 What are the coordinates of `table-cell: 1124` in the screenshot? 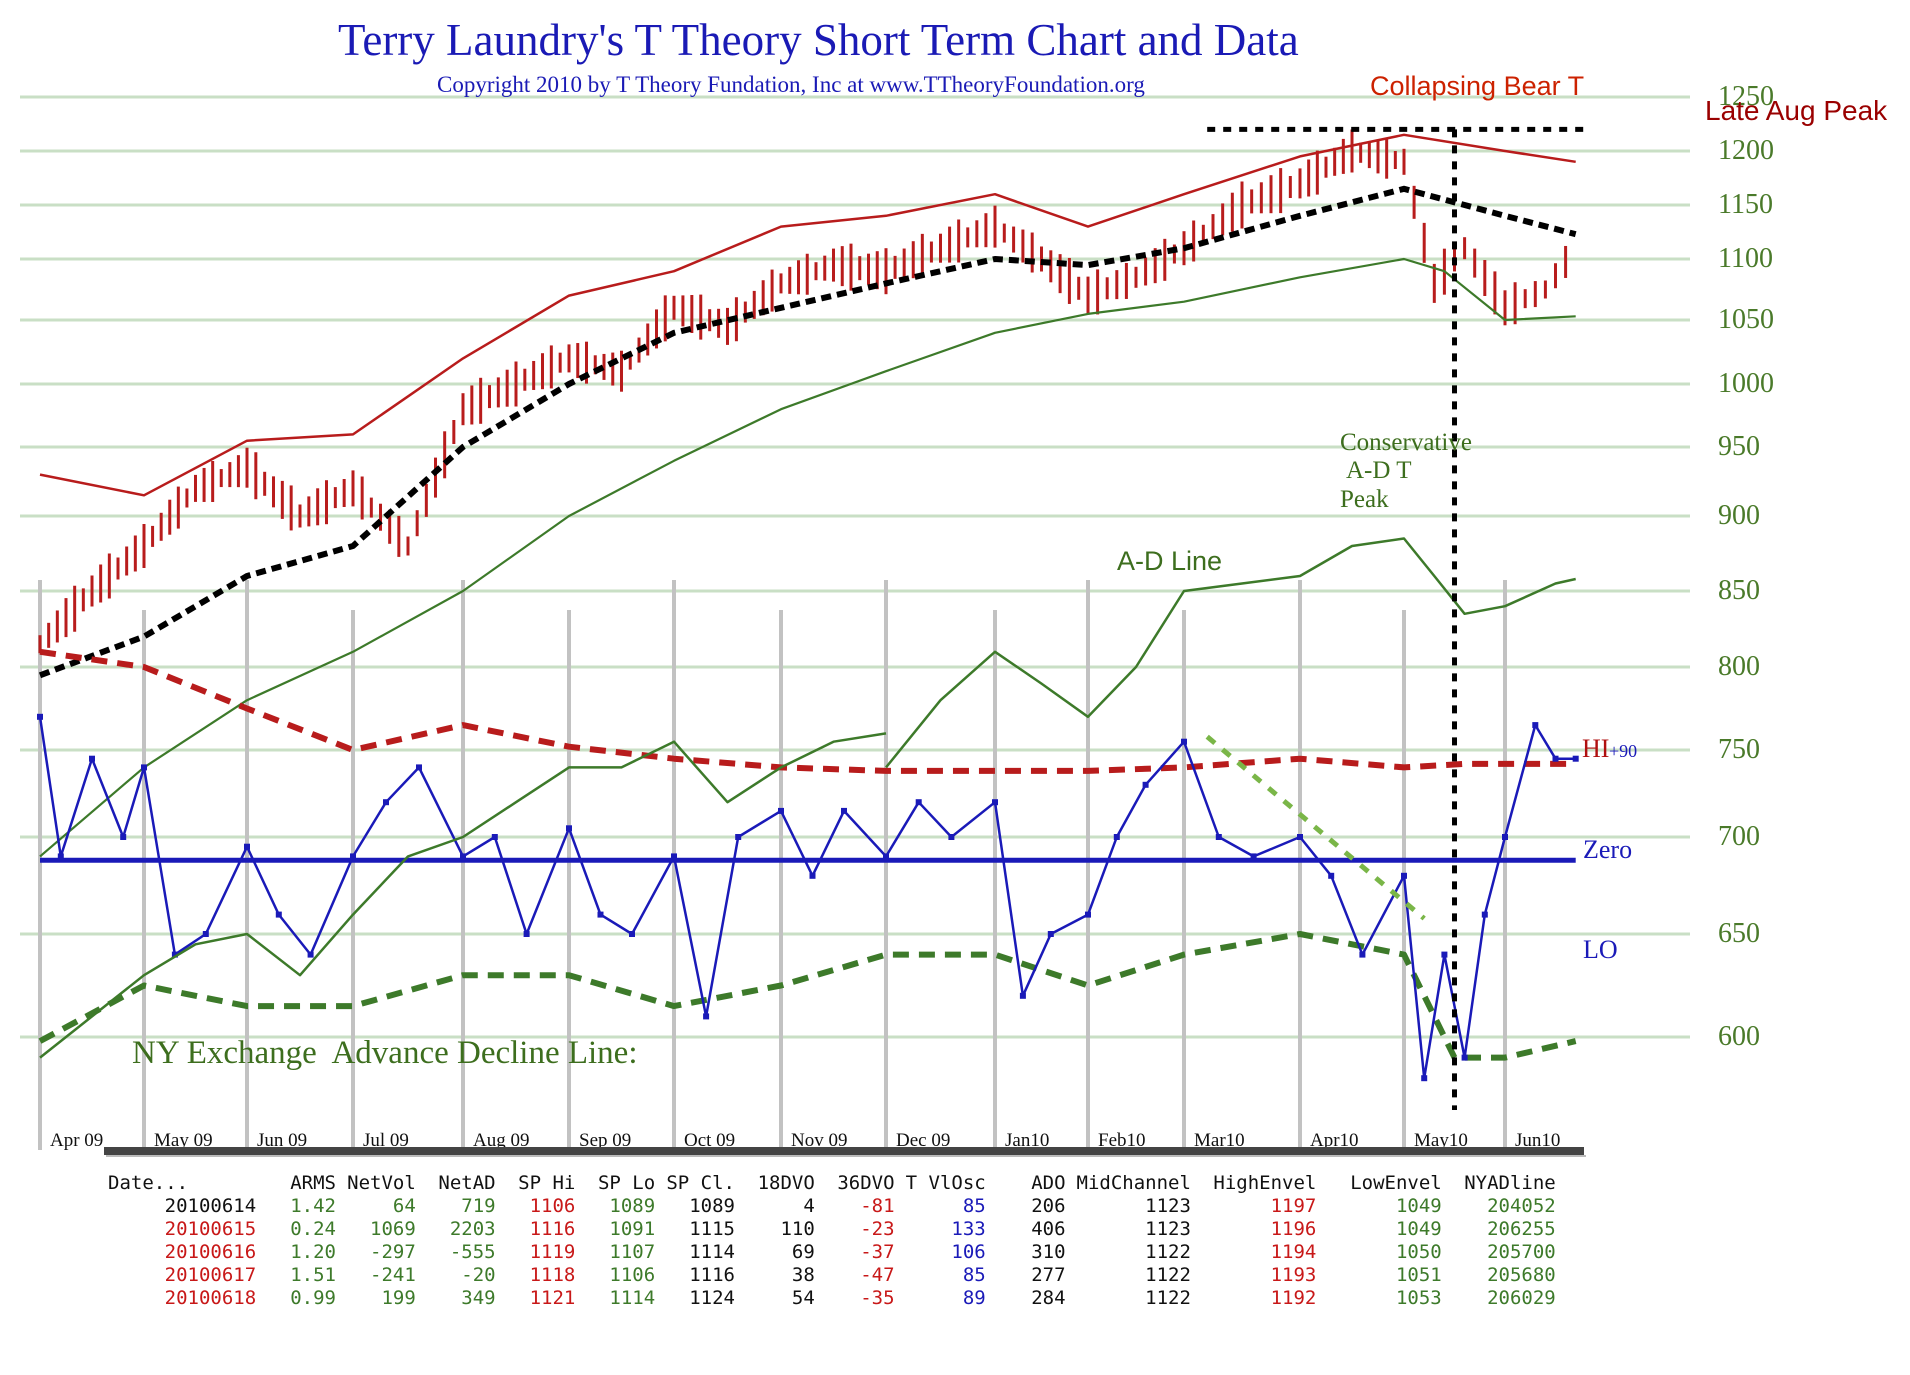 It's located at (712, 1298).